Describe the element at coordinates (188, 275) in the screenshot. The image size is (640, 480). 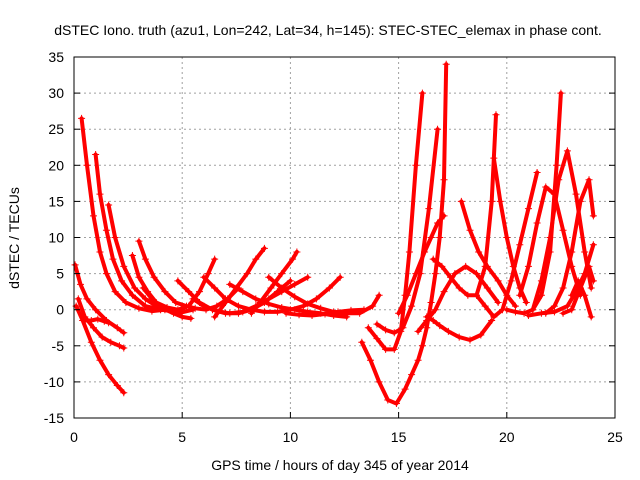
I see `series-arc9` at that location.